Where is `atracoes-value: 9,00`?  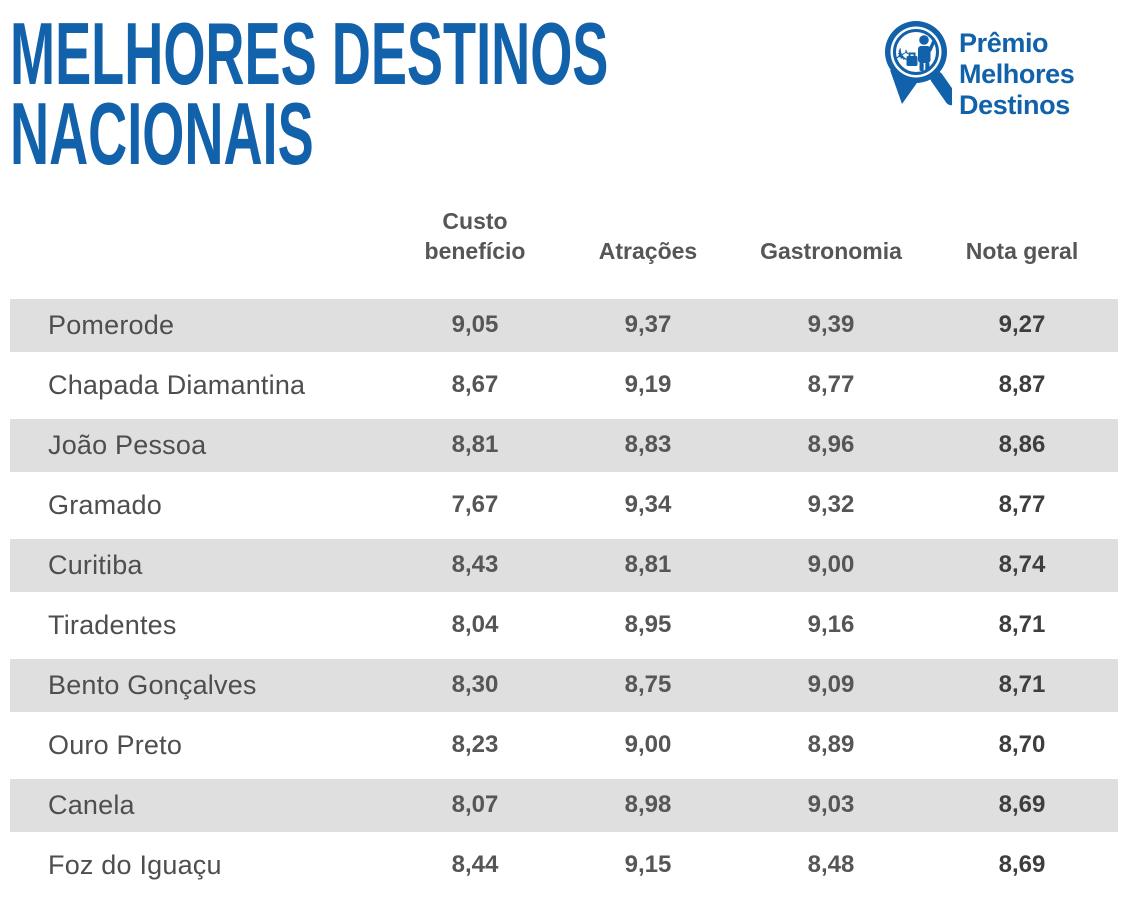
atracoes-value: 9,00 is located at coordinates (648, 744).